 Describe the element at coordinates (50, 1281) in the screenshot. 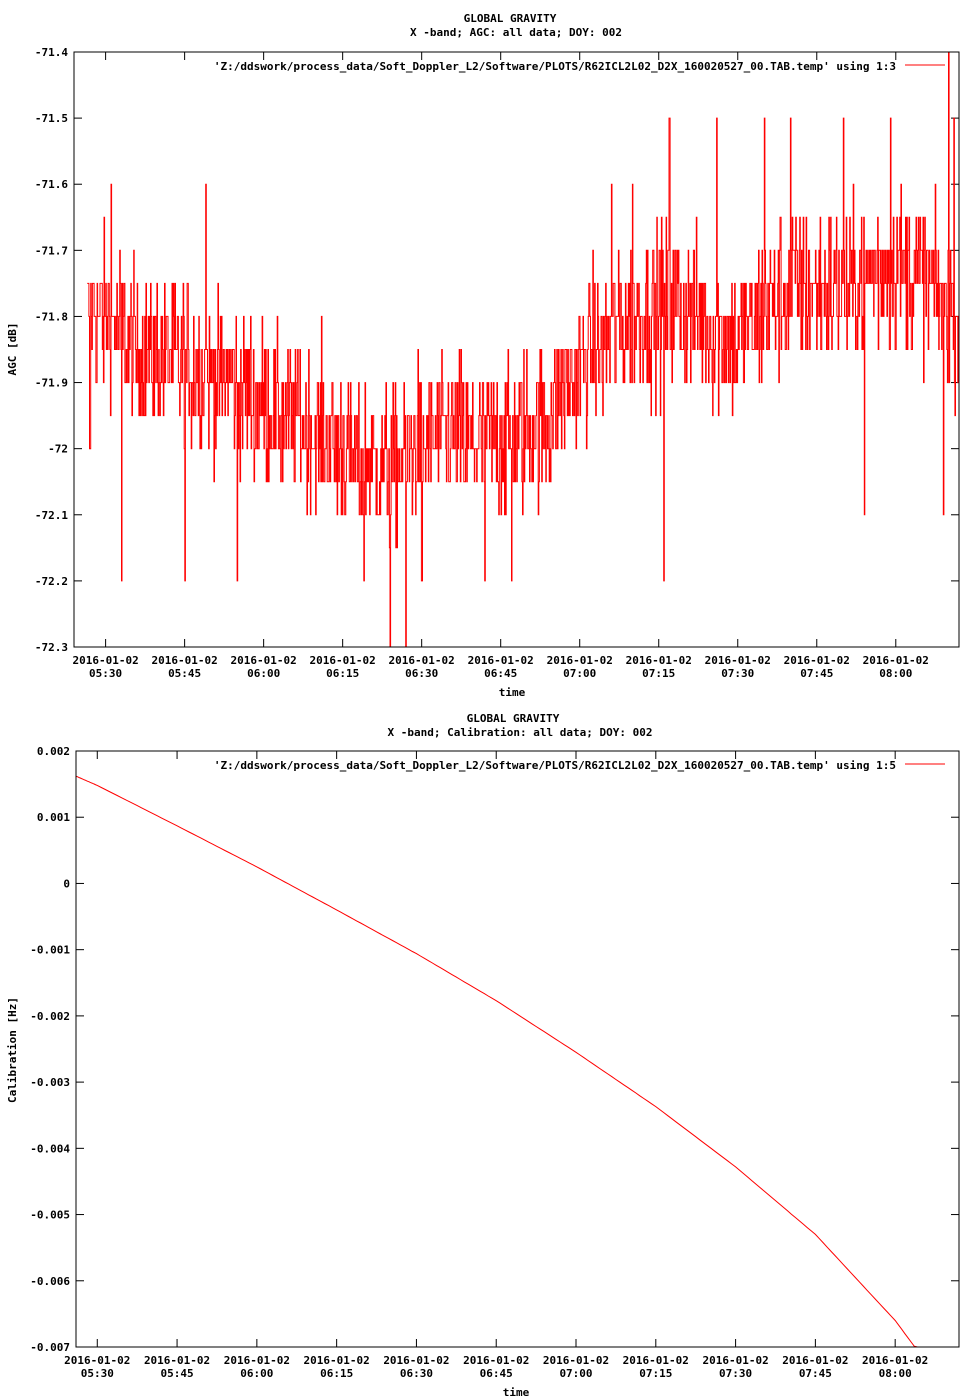

I see `calibration-y-tick-label: -0.006` at that location.